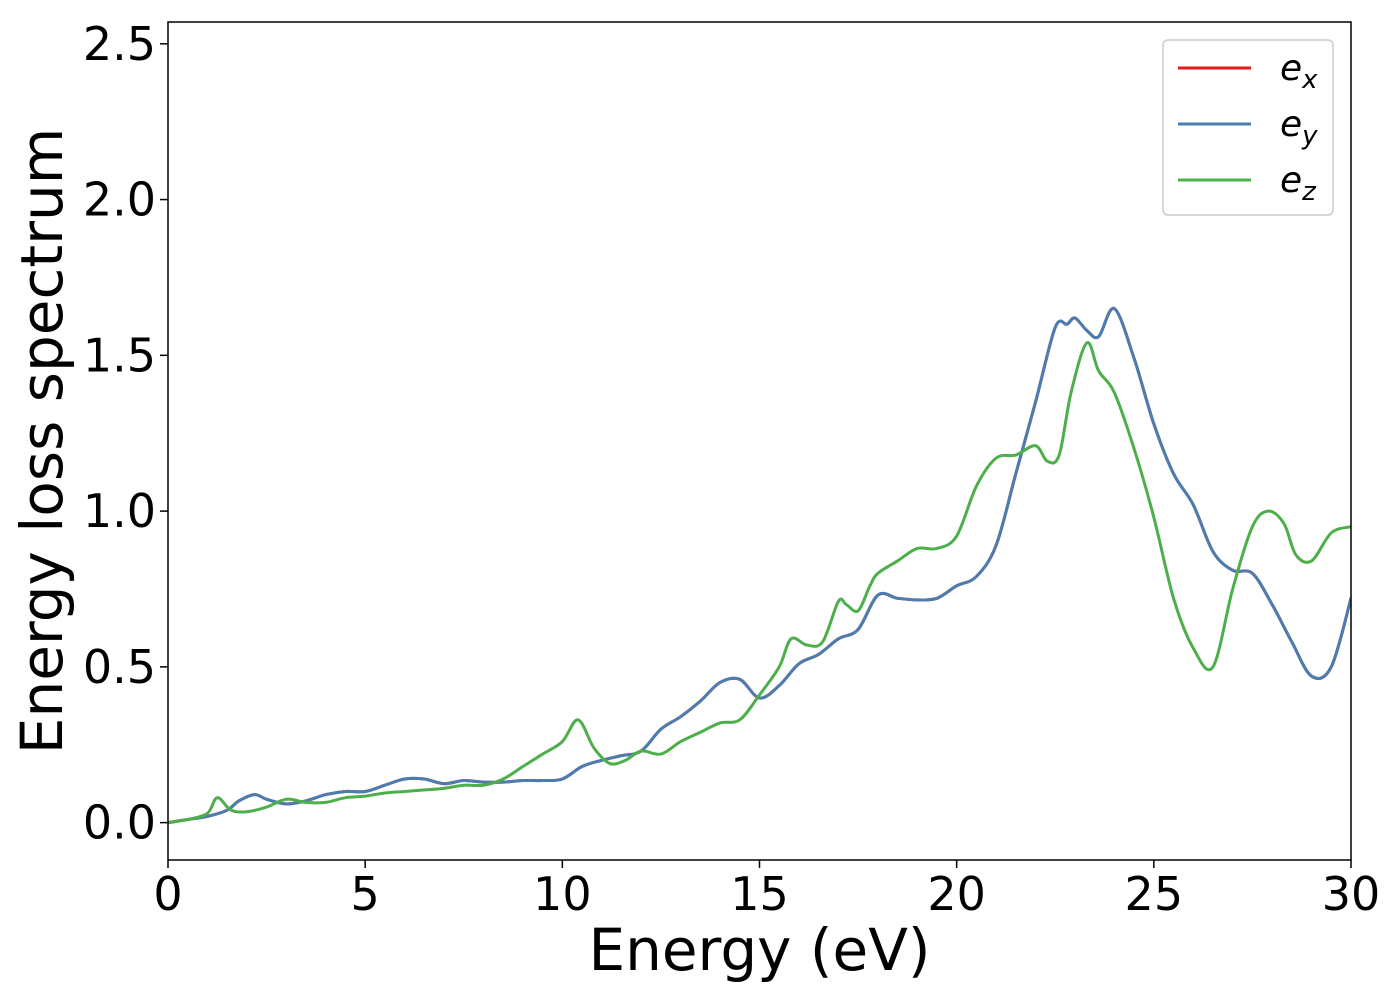 The image size is (1400, 1000). Describe the element at coordinates (759, 894) in the screenshot. I see `x-tick-label: 15` at that location.